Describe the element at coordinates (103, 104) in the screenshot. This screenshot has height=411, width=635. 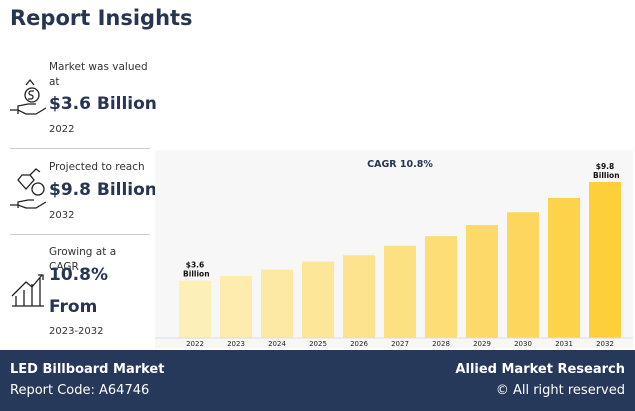
I see `stat-value: $3.6 Billion` at that location.